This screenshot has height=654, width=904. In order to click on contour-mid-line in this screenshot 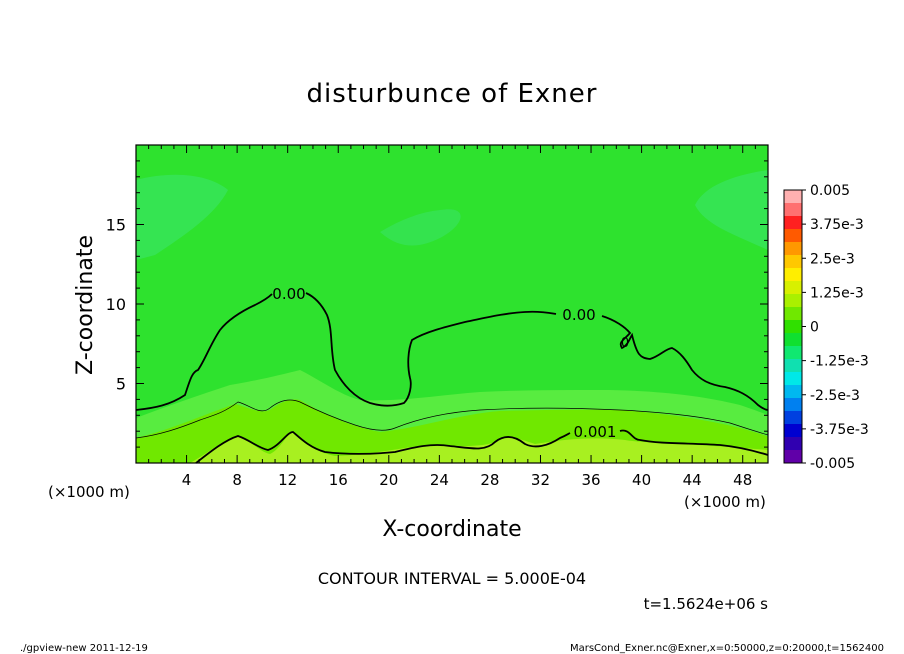, I will do `click(452, 419)`.